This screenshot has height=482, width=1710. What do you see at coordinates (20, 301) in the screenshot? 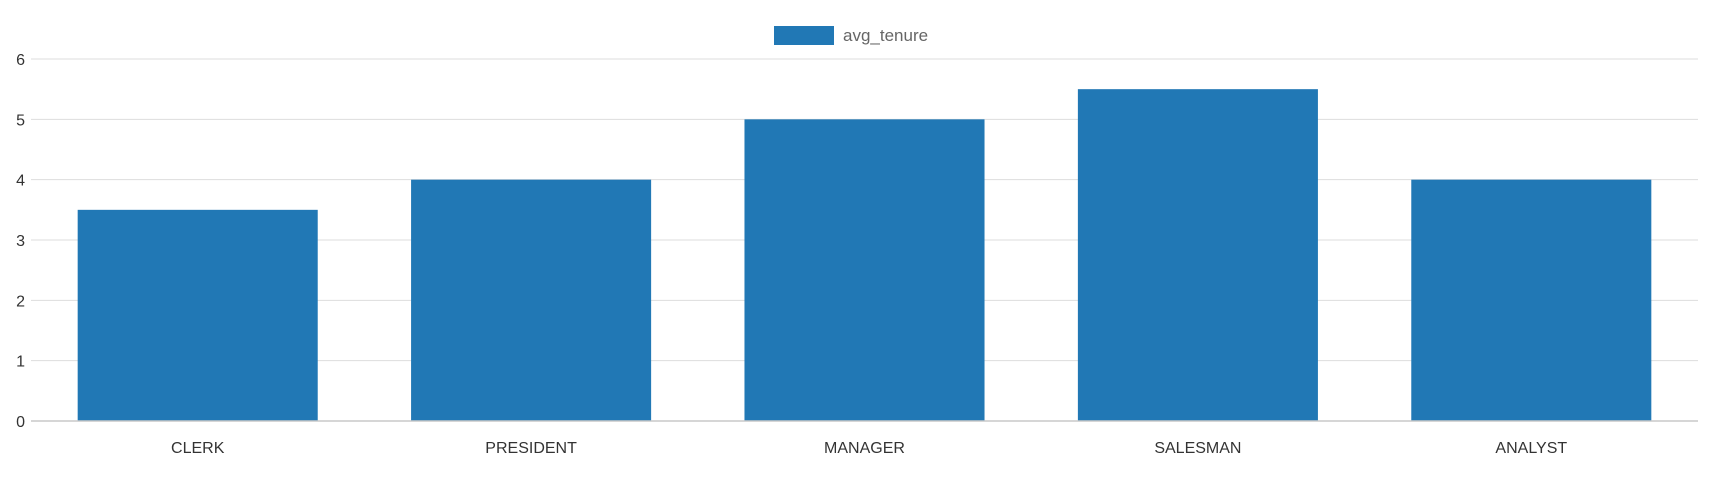
I see `y-tick-label: 2` at bounding box center [20, 301].